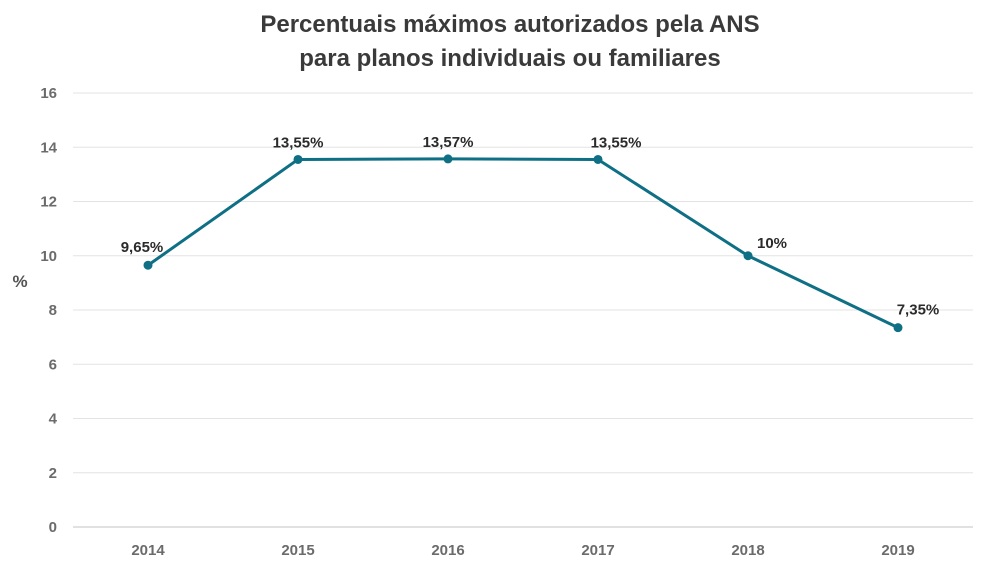  Describe the element at coordinates (509, 24) in the screenshot. I see `chart-title-line-1: Percentuais máximos autorizados pela ANS` at that location.